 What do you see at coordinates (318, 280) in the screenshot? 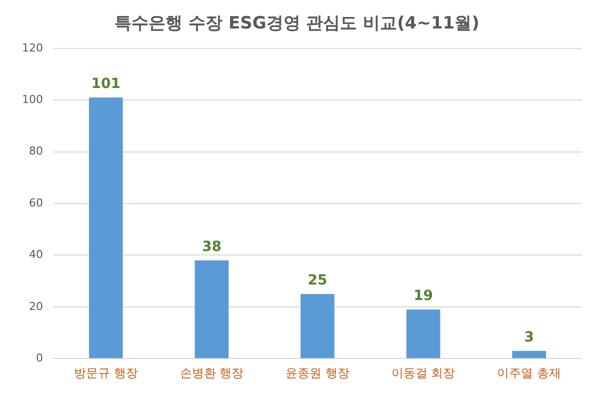
I see `data-label: 25` at bounding box center [318, 280].